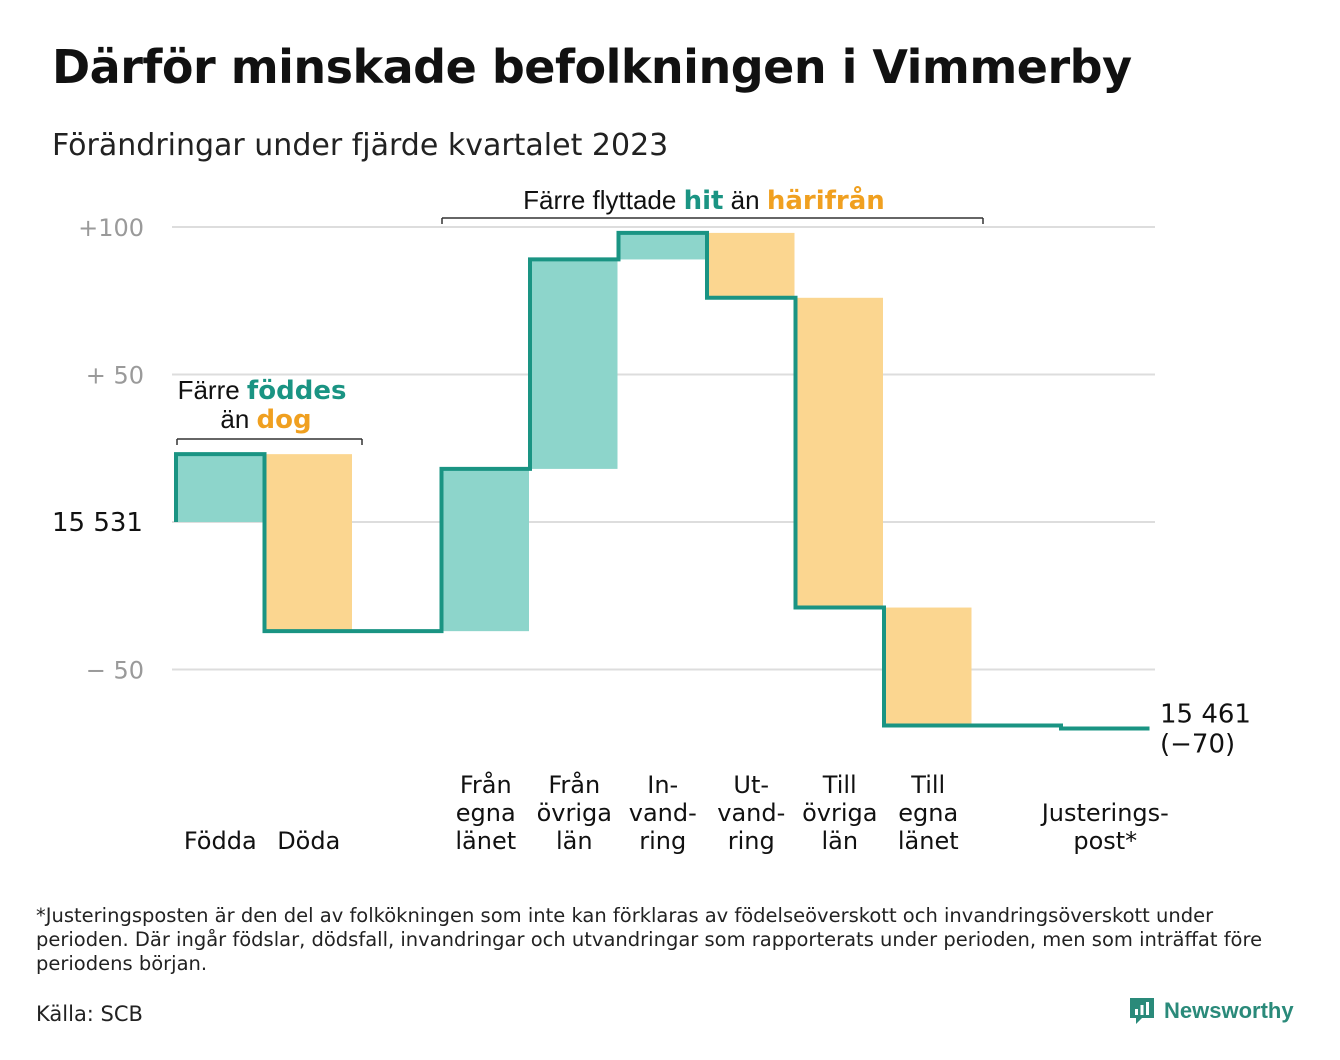 Image resolution: width=1340 pixels, height=1060 pixels. What do you see at coordinates (485, 812) in the screenshot?
I see `category-label: Från egna länet` at bounding box center [485, 812].